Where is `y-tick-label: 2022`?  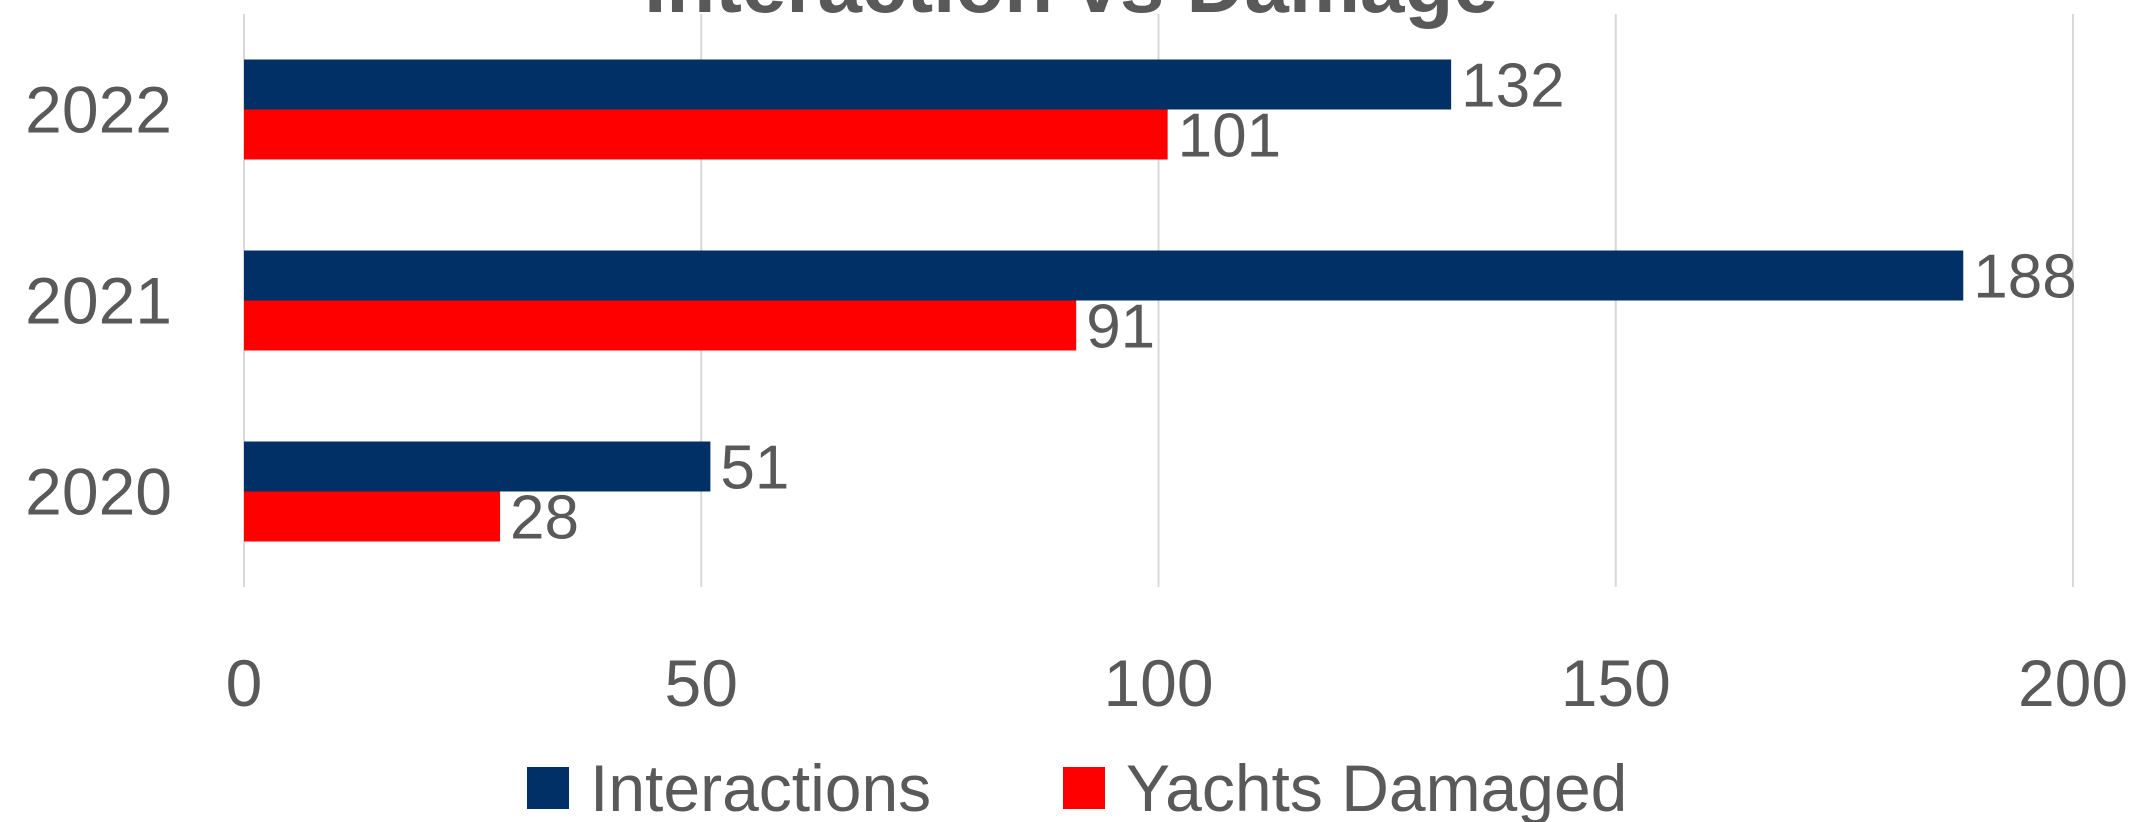 y-tick-label: 2022 is located at coordinates (98, 110).